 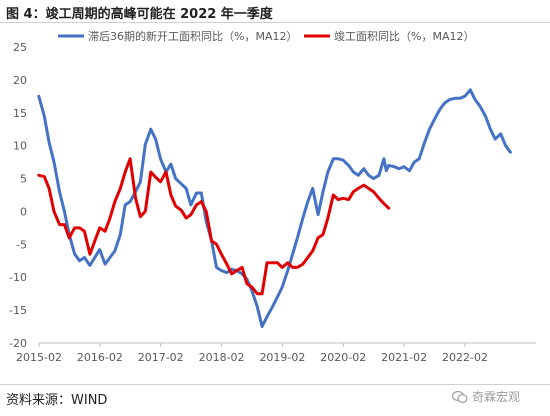 I want to click on x-tick-label: 2016-02, so click(x=100, y=357).